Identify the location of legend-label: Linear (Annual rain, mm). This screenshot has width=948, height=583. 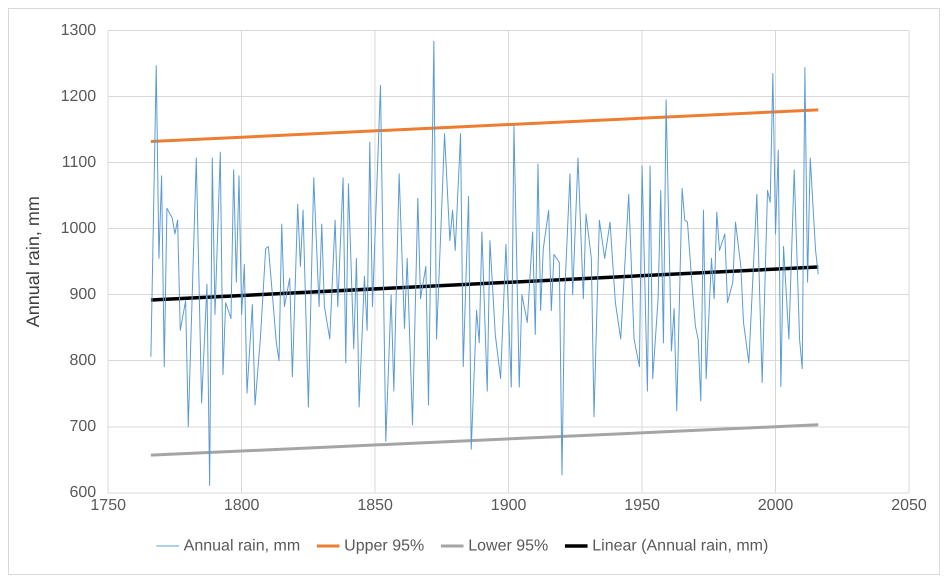
(680, 545).